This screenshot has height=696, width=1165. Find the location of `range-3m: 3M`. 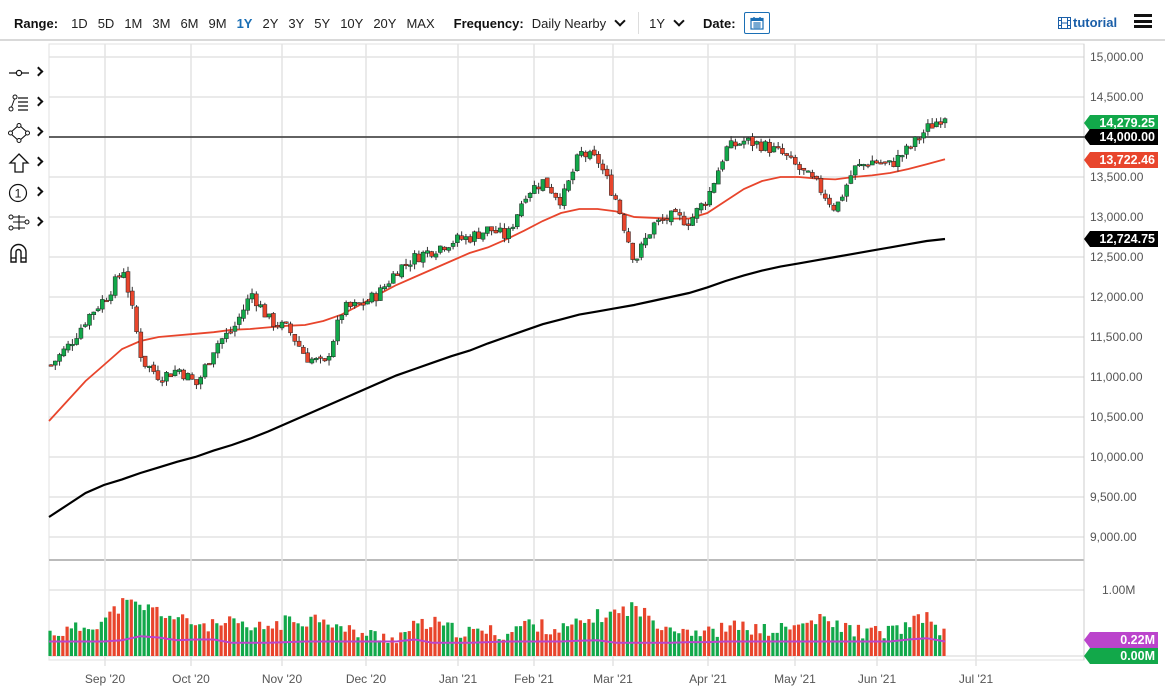

range-3m: 3M is located at coordinates (161, 23).